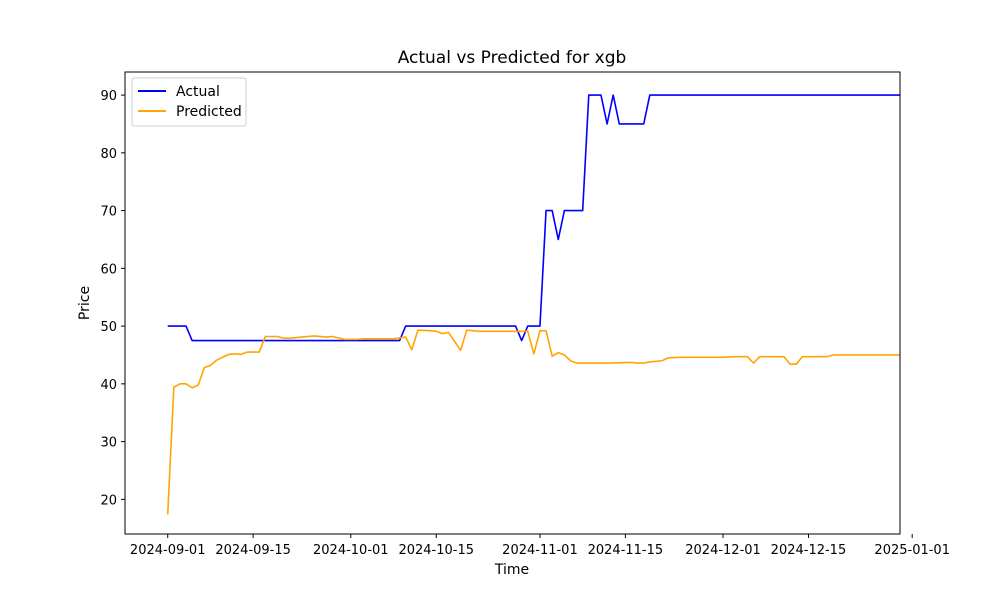 The height and width of the screenshot is (600, 1000). I want to click on y-tick-label: 50, so click(108, 327).